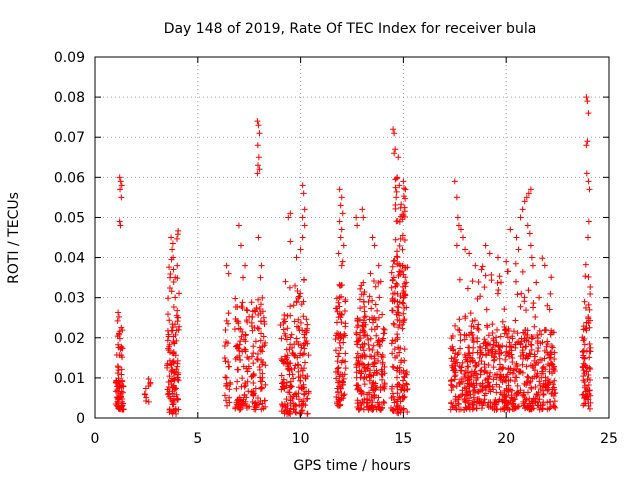  I want to click on x-tick-label: 25, so click(609, 439).